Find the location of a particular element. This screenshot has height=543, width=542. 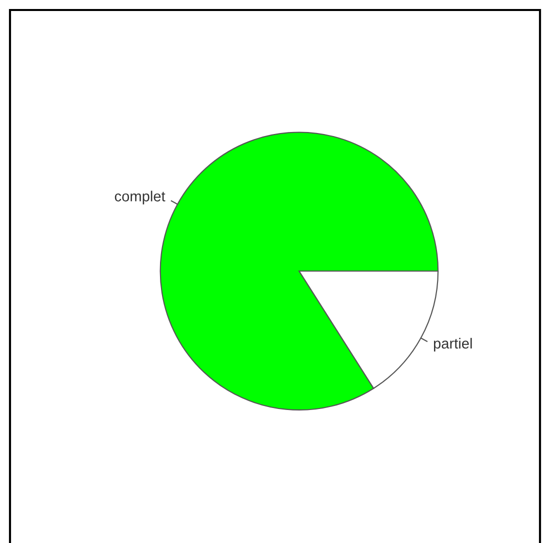

slice-label: complet is located at coordinates (140, 197).